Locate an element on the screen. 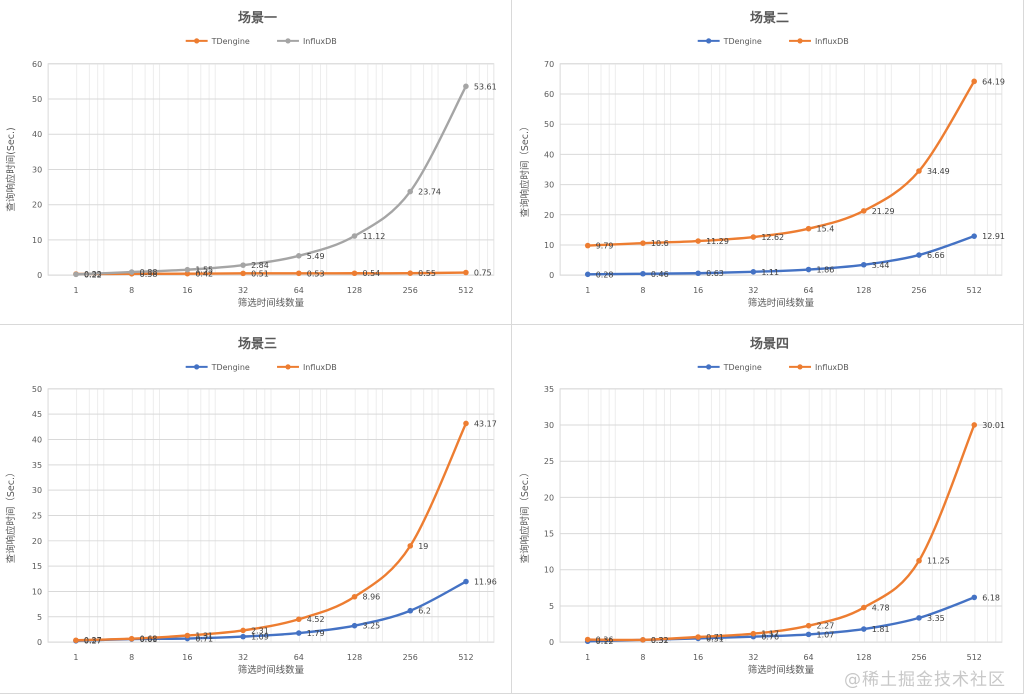 This screenshot has width=1024, height=694. data-label: 4.78 is located at coordinates (881, 608).